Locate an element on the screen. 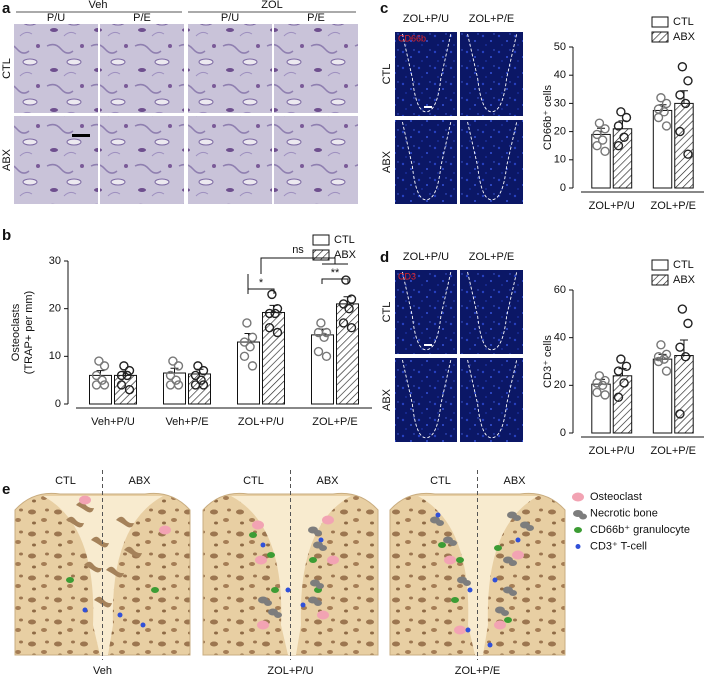  x-tick-label: ZOL+P/E is located at coordinates (673, 451).